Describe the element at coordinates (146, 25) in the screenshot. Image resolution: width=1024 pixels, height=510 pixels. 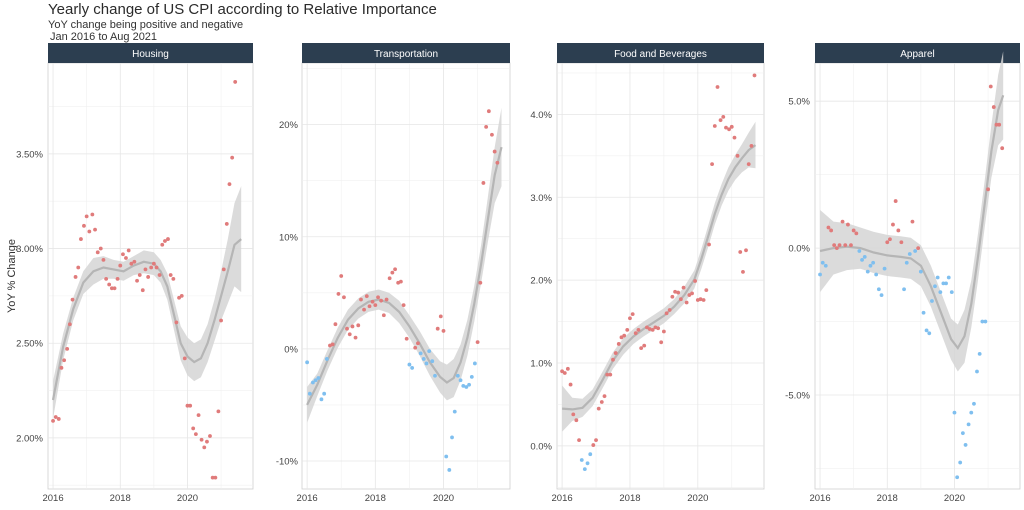
I see `chart-subtitle: YoY change being positive and negative` at that location.